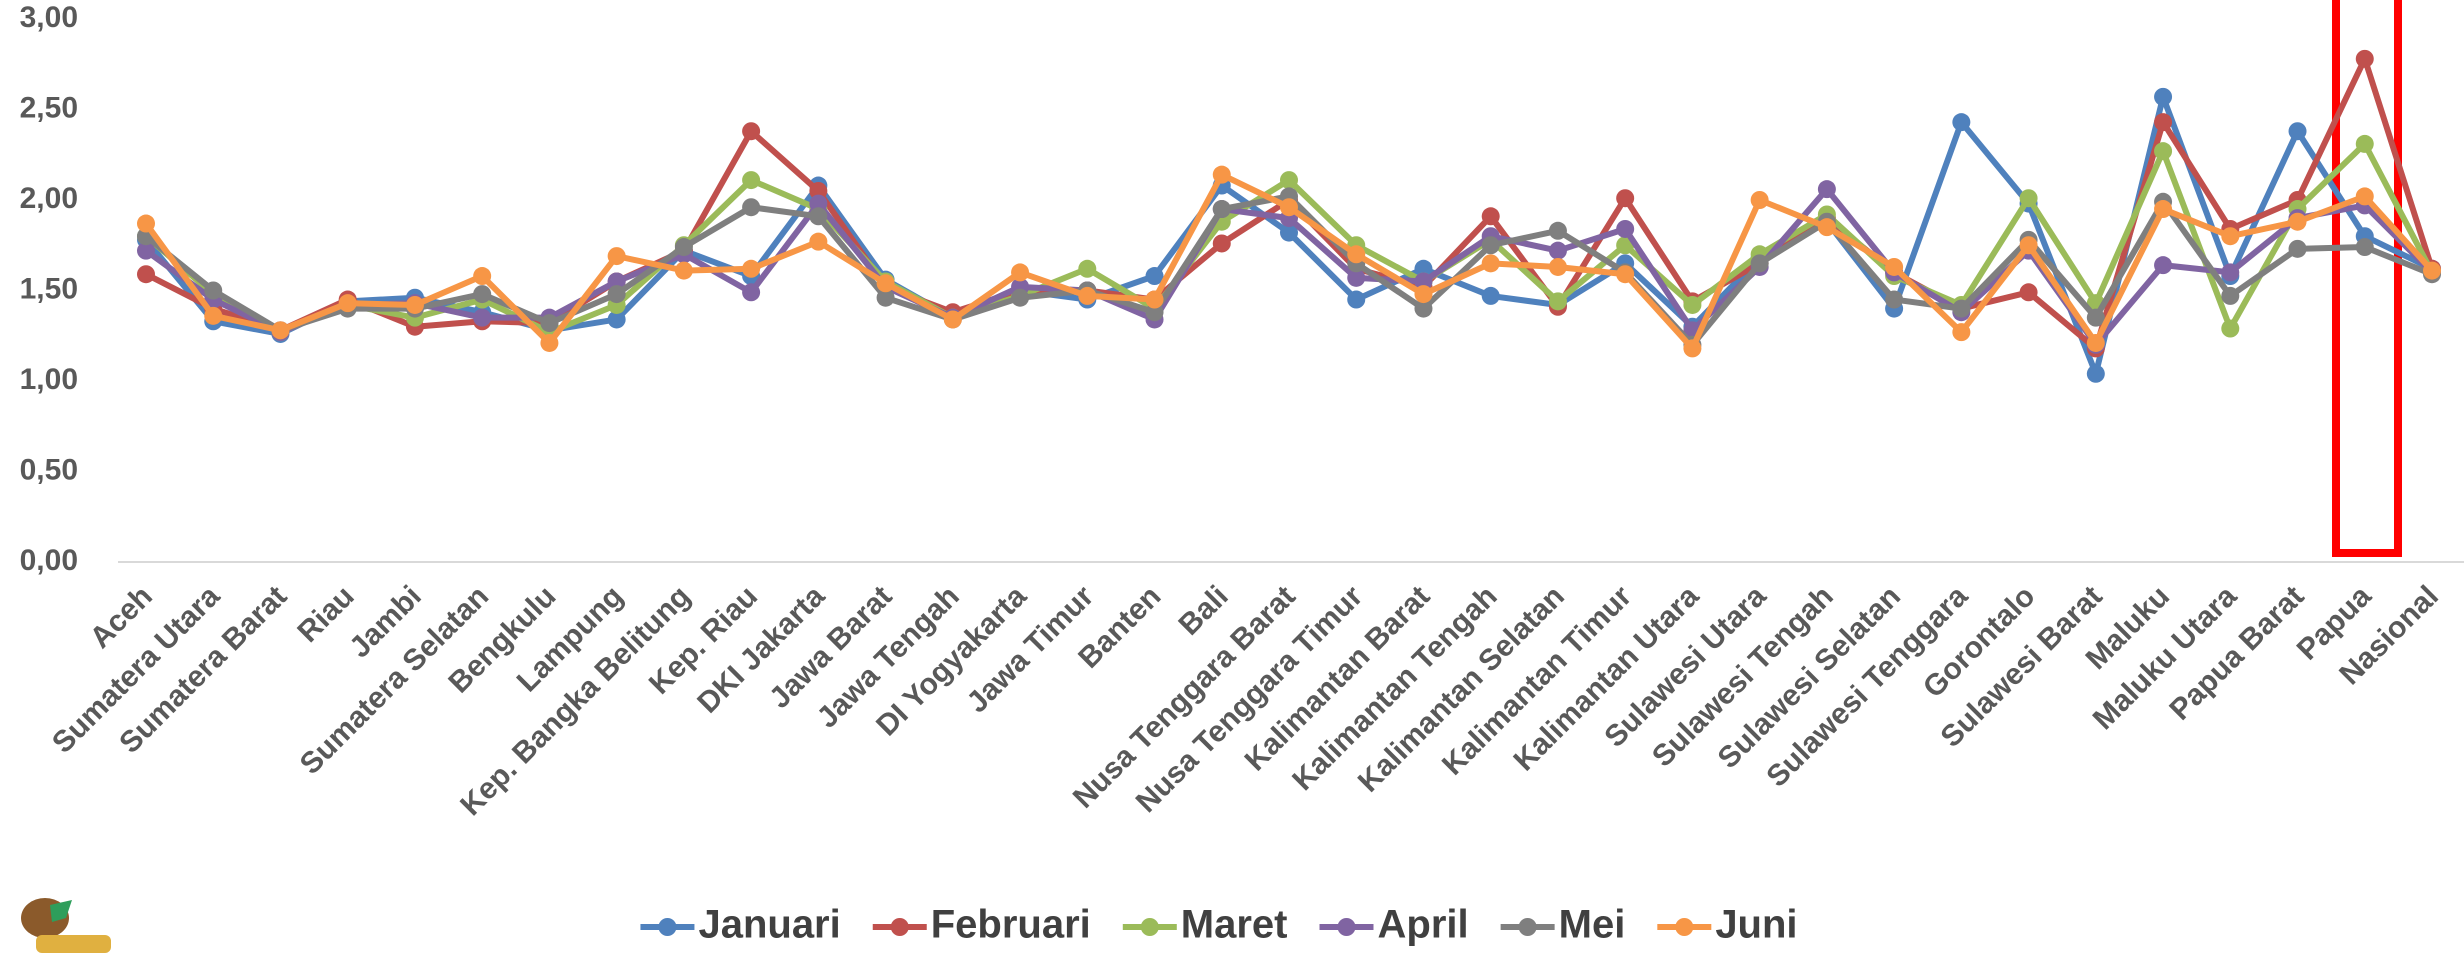  What do you see at coordinates (49, 17) in the screenshot?
I see `y-tick-label: 3,00` at bounding box center [49, 17].